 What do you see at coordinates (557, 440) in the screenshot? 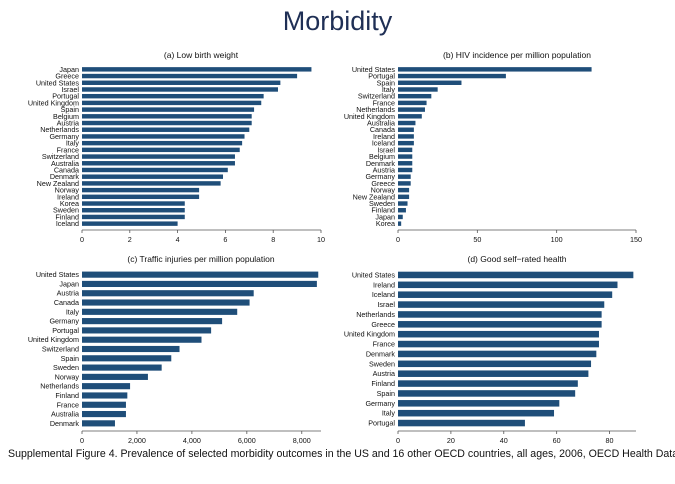
I see `x-tick-label: 60` at bounding box center [557, 440].